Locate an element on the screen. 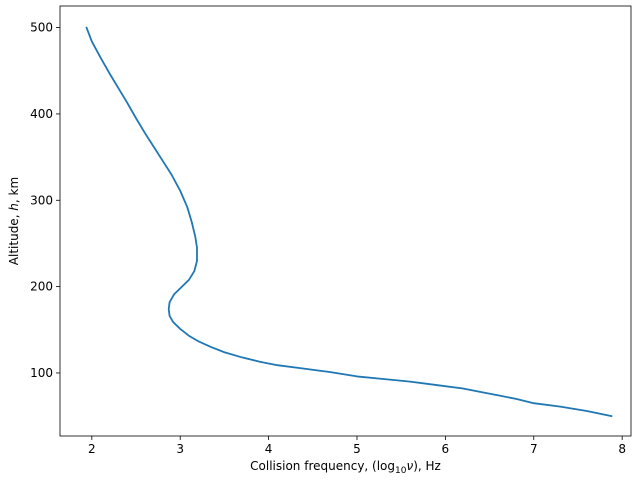 The width and height of the screenshot is (632, 481). y-tick-label: 100 is located at coordinates (41, 373).